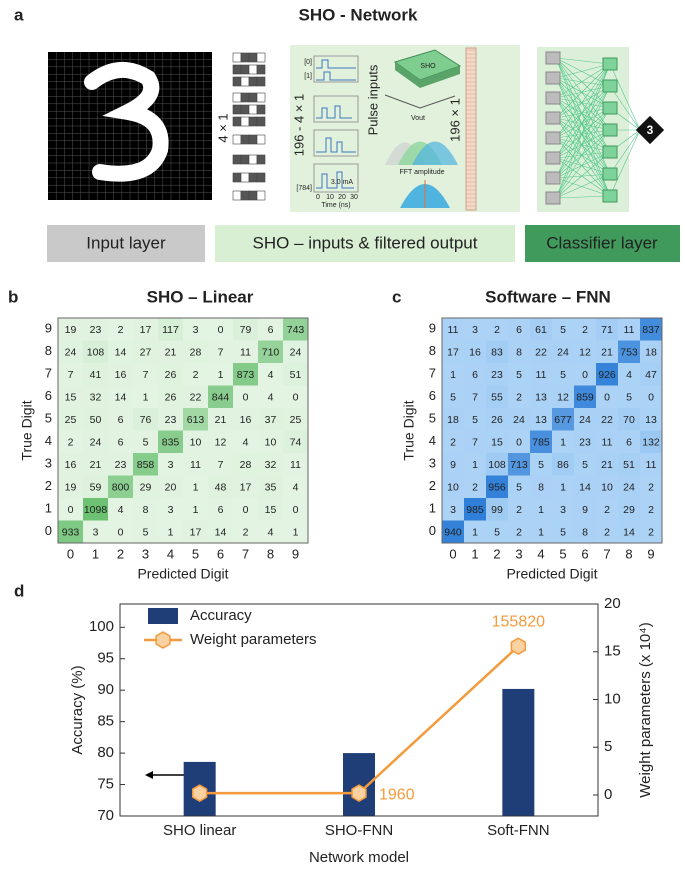  I want to click on x-axis-label: Network model, so click(359, 857).